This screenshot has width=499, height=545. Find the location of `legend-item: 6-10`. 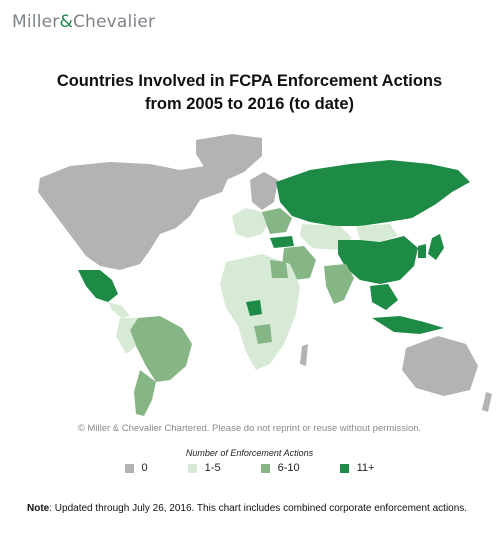

legend-item: 6-10 is located at coordinates (280, 468).